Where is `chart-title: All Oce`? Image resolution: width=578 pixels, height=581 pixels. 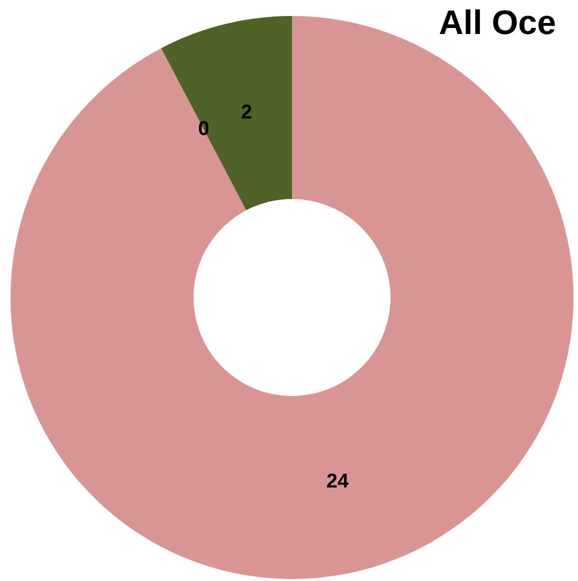 chart-title: All Oce is located at coordinates (497, 23).